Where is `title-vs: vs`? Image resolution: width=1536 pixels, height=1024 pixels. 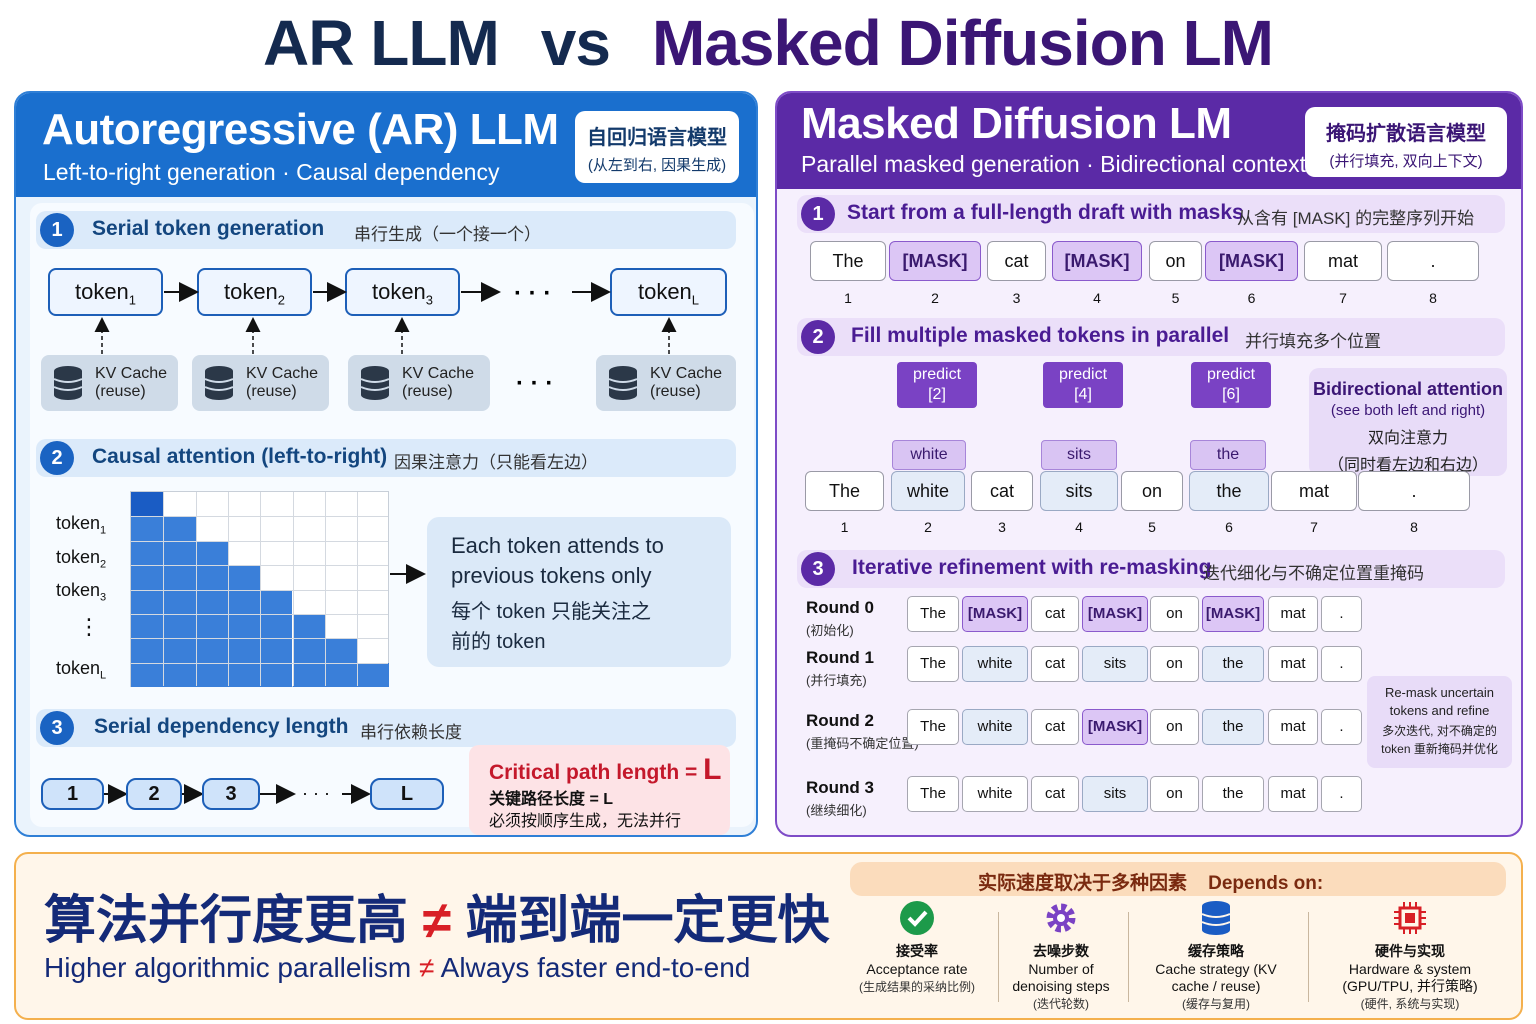
title-vs: vs is located at coordinates (575, 43).